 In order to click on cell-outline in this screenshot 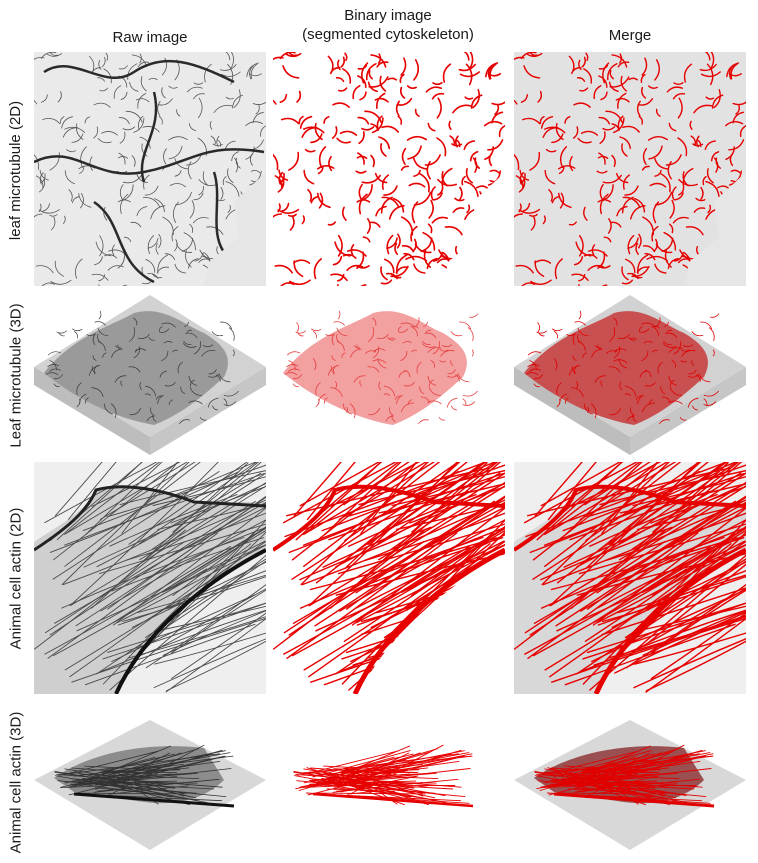, I will do `click(149, 171)`.